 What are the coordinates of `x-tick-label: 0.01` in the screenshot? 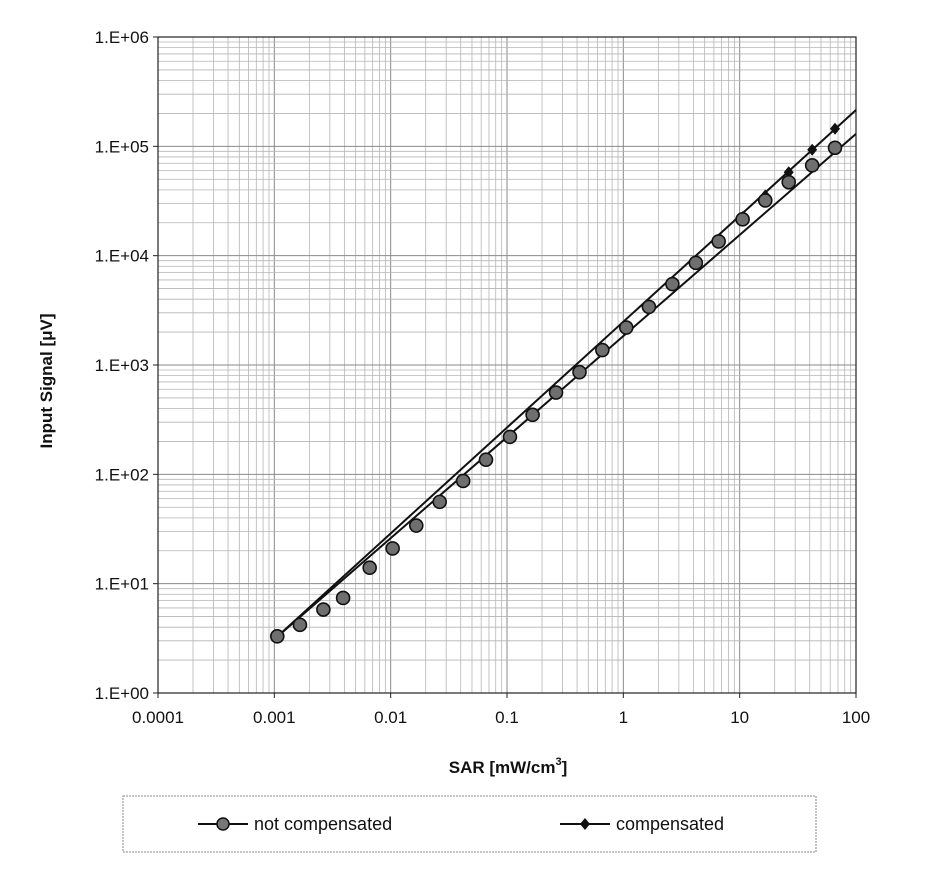 It's located at (390, 717).